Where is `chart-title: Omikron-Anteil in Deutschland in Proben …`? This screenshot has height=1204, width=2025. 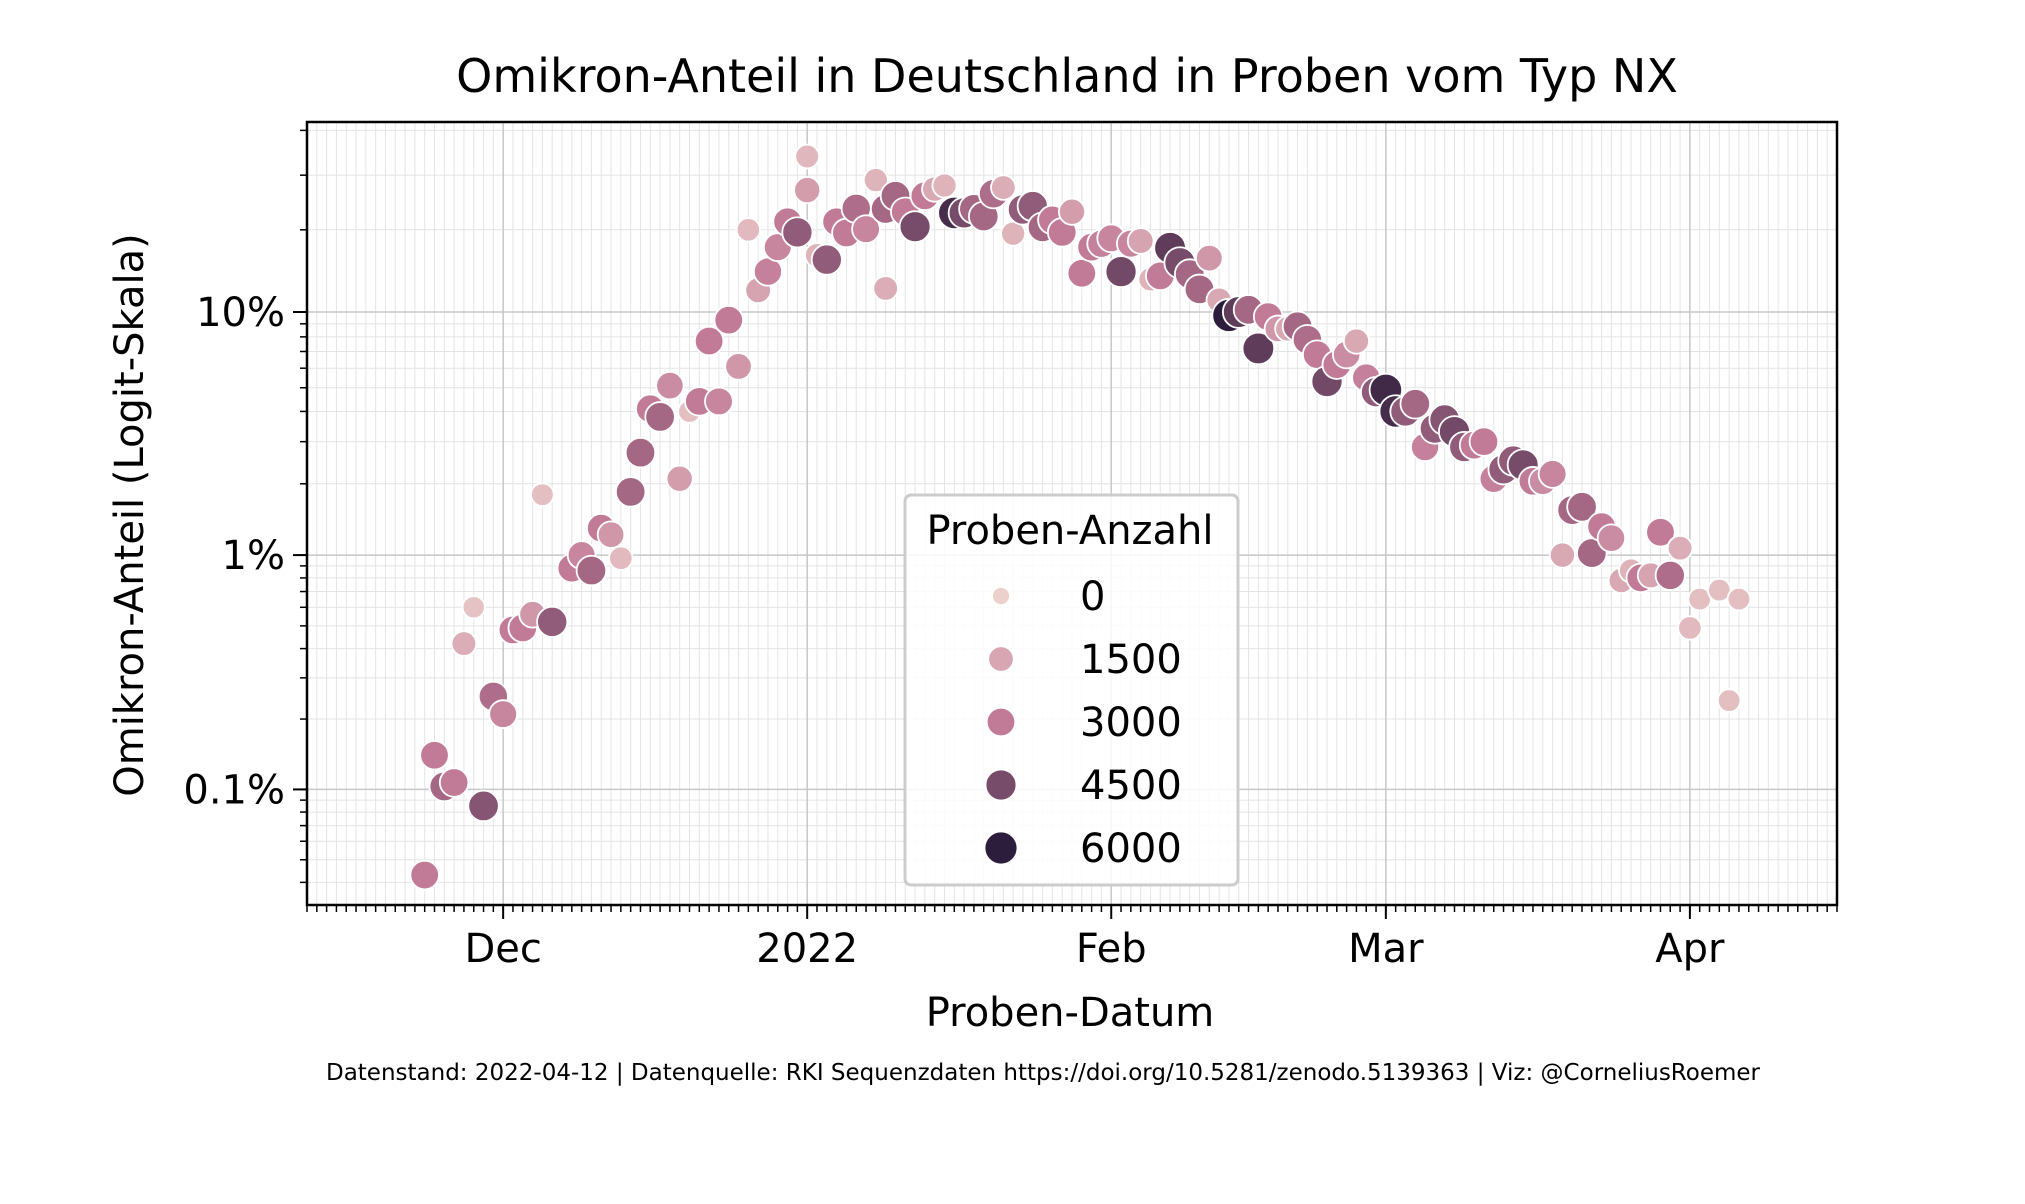
chart-title: Omikron-Anteil in Deutschland in Proben … is located at coordinates (1067, 76).